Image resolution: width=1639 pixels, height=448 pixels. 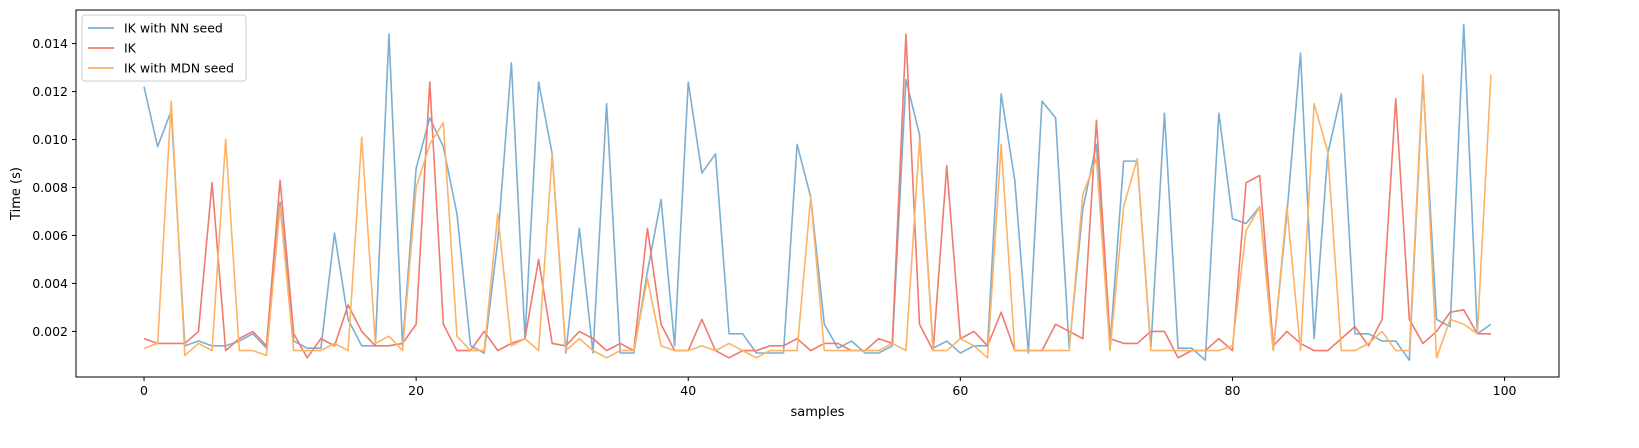 I want to click on y-tick-label: 0.014, so click(x=50, y=43).